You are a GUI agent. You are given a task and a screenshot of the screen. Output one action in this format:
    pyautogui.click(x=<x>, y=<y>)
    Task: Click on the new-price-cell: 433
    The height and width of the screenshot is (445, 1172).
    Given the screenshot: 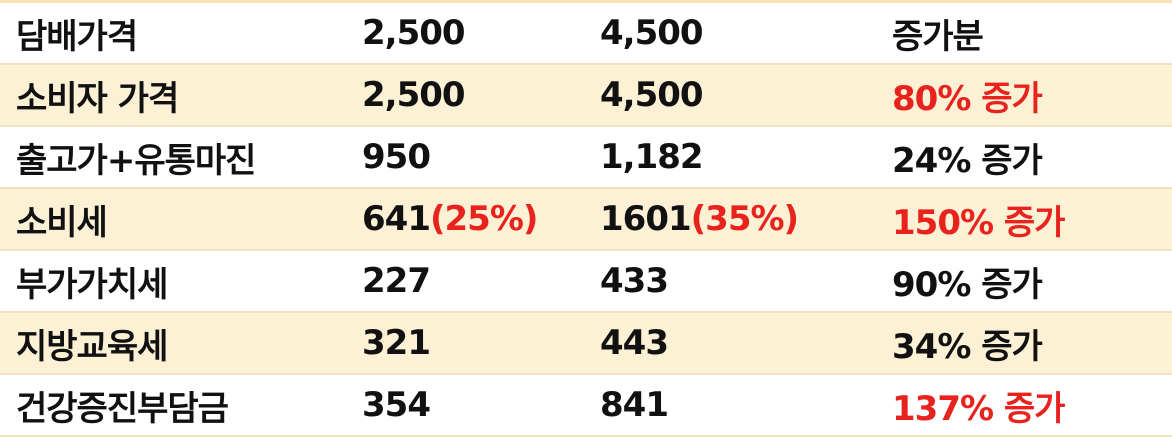 What is the action you would take?
    pyautogui.click(x=634, y=281)
    